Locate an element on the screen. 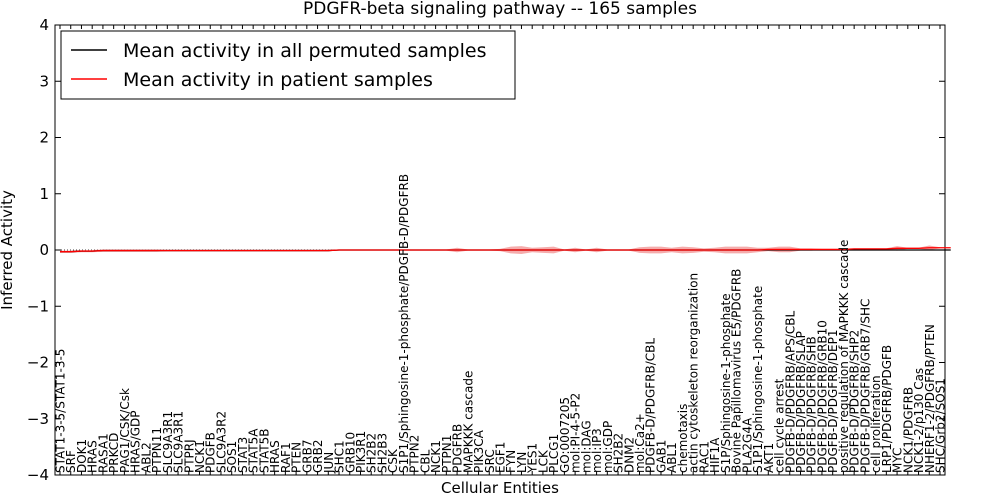  x-tick-label: PDGFB-D/PDGFRB/GRB7/SHC is located at coordinates (865, 386).